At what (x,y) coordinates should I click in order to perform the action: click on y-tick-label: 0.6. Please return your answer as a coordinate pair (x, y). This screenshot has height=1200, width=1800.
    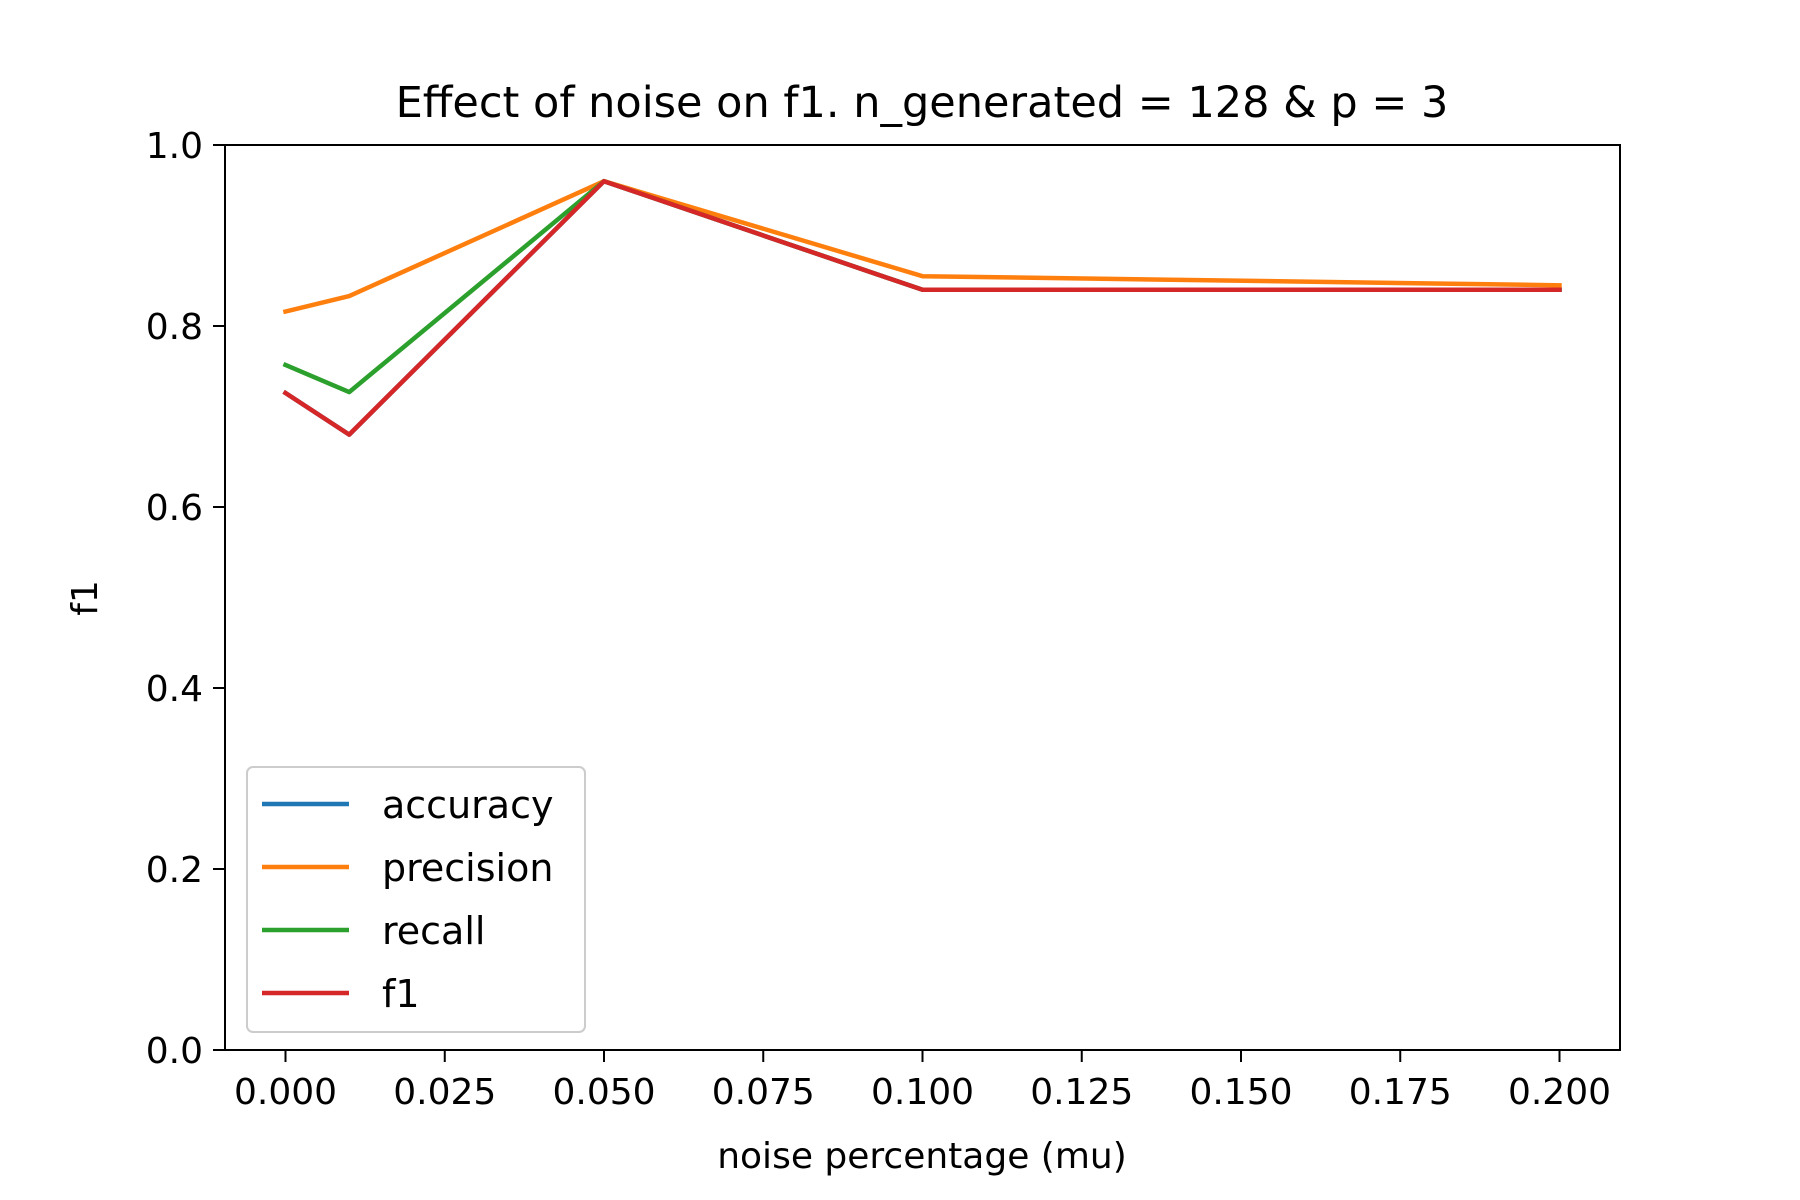
    Looking at the image, I should click on (174, 508).